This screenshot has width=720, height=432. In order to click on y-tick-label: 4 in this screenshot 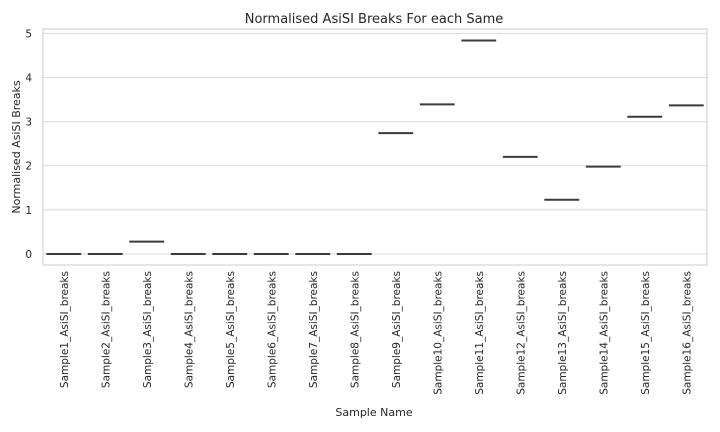, I will do `click(28, 79)`.